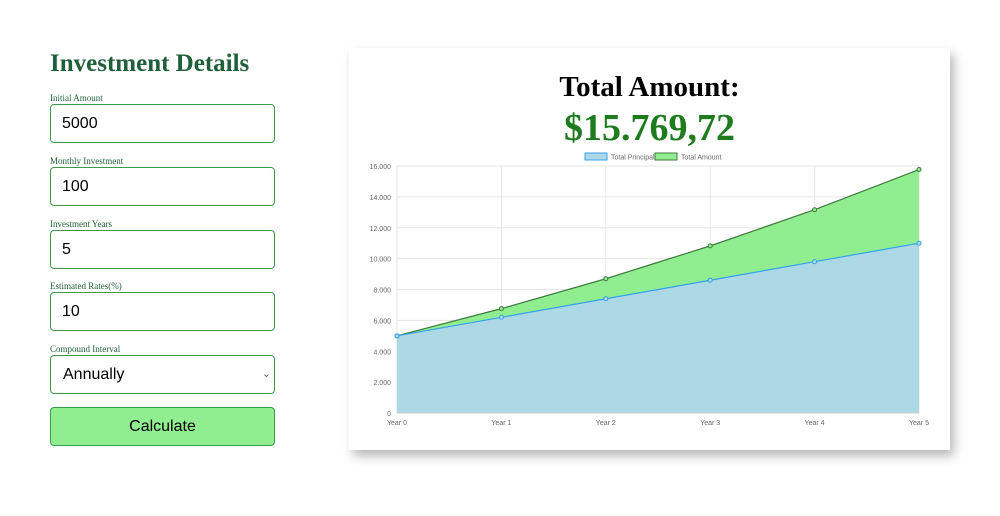  What do you see at coordinates (382, 321) in the screenshot?
I see `y-tick-label: 6.000` at bounding box center [382, 321].